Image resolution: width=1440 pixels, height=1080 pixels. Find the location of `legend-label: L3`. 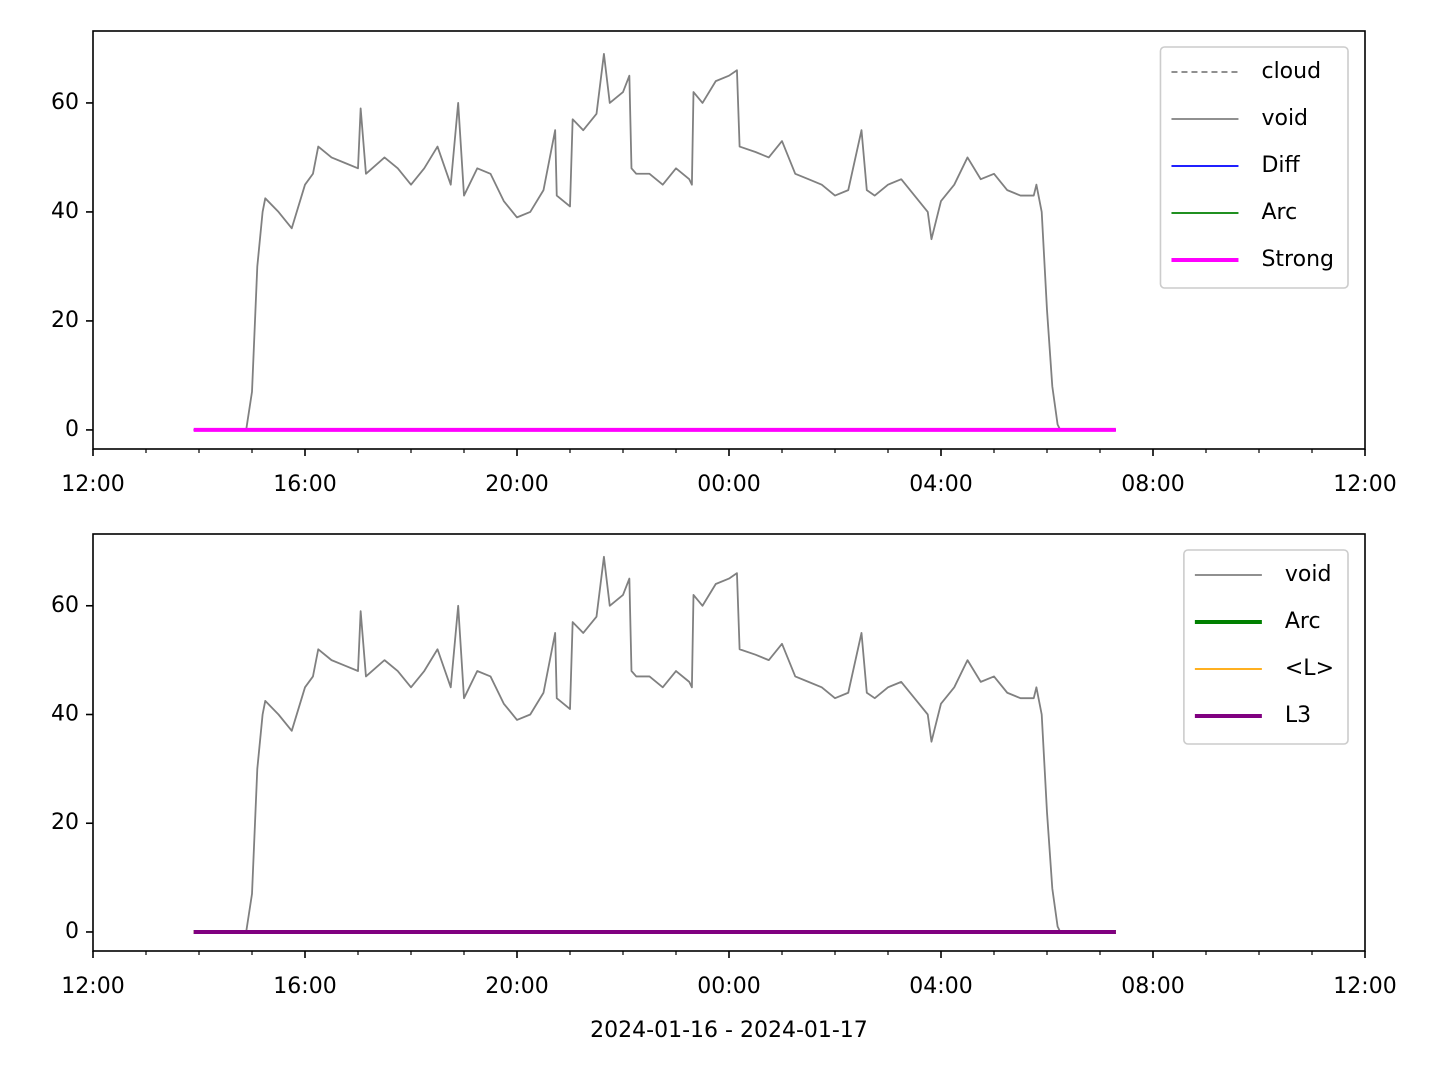

legend-label: L3 is located at coordinates (1298, 715).